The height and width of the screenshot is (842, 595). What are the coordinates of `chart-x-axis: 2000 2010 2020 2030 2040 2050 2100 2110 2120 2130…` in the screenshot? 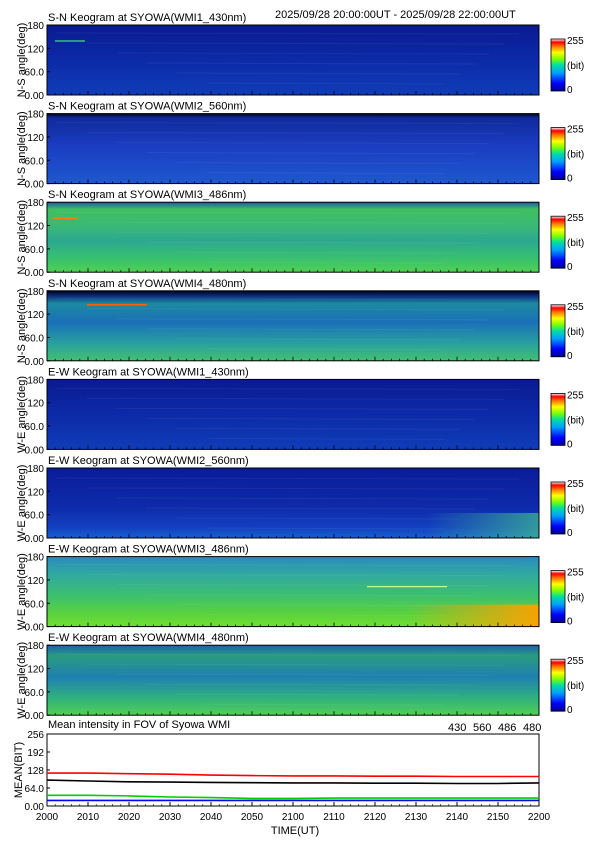 It's located at (293, 812).